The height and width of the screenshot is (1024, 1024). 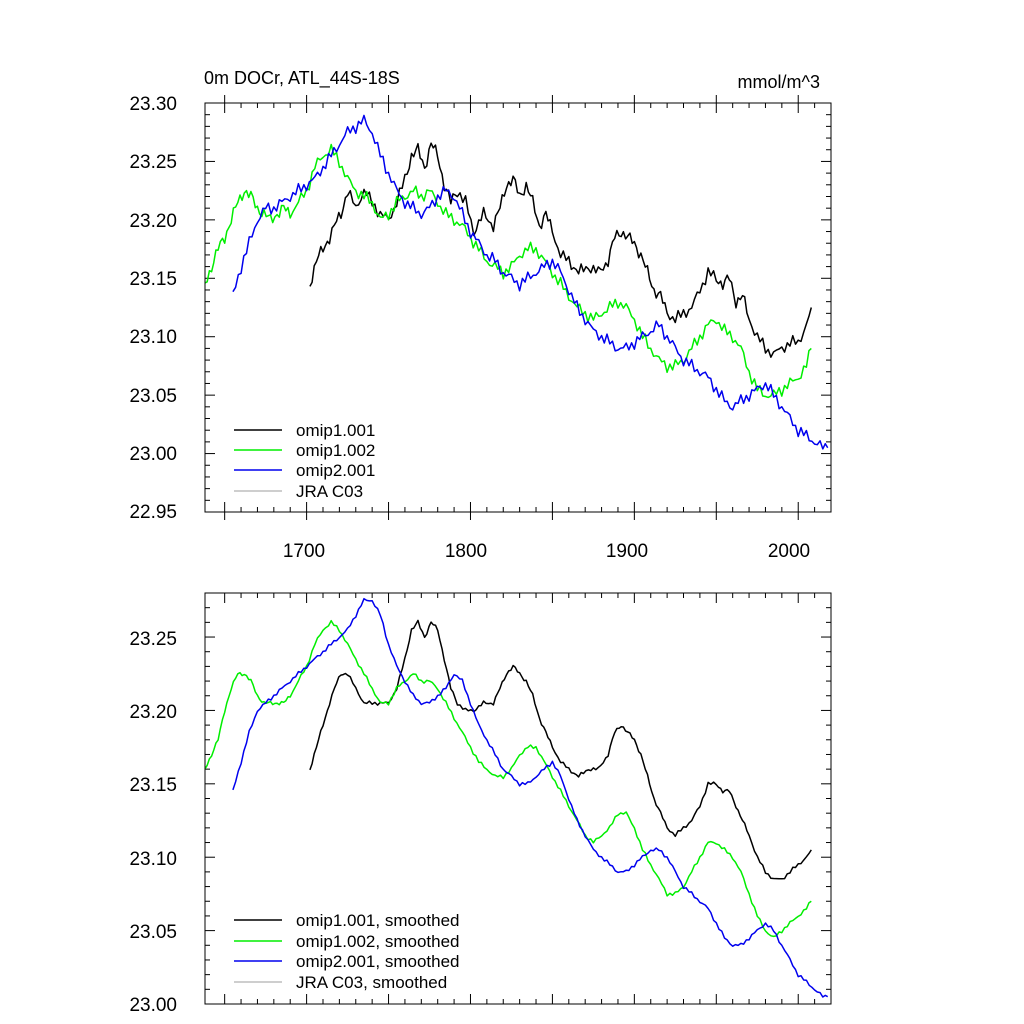 I want to click on legend-label-omip1-002: omip1.002, so click(x=335, y=450).